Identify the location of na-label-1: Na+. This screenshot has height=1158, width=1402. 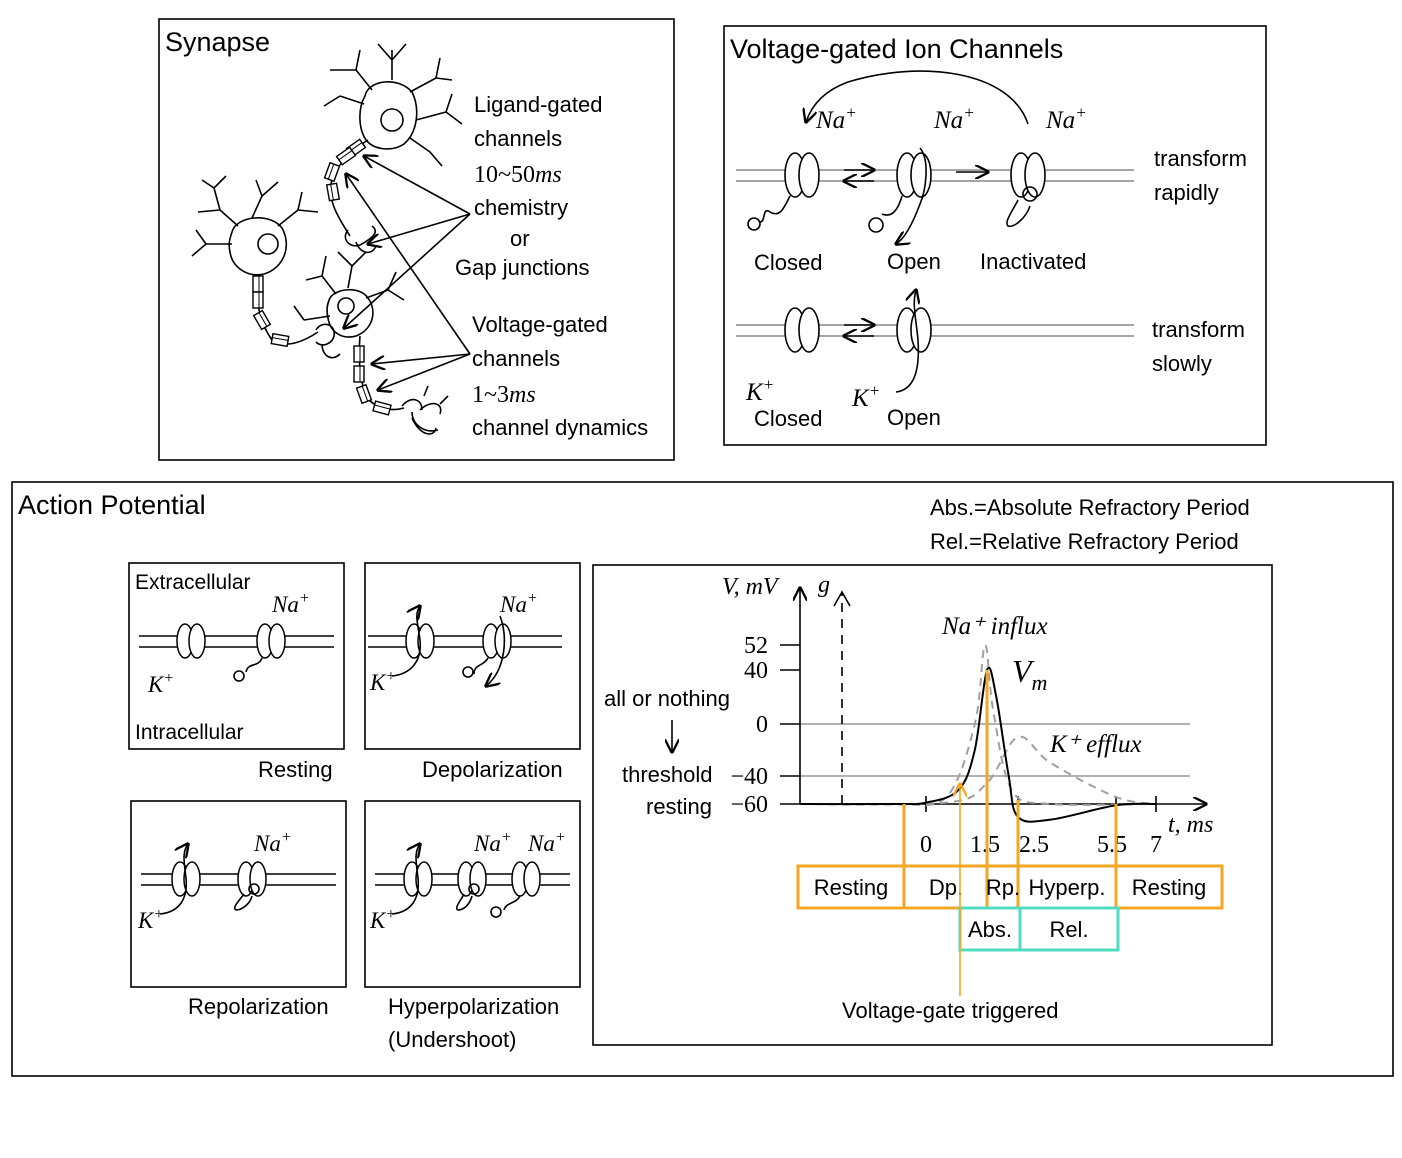
(836, 118).